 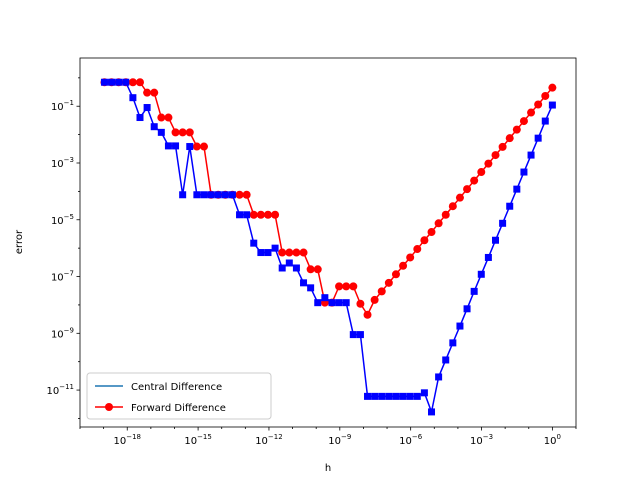 I want to click on x-tick-label: 10⁻³, so click(x=481, y=440).